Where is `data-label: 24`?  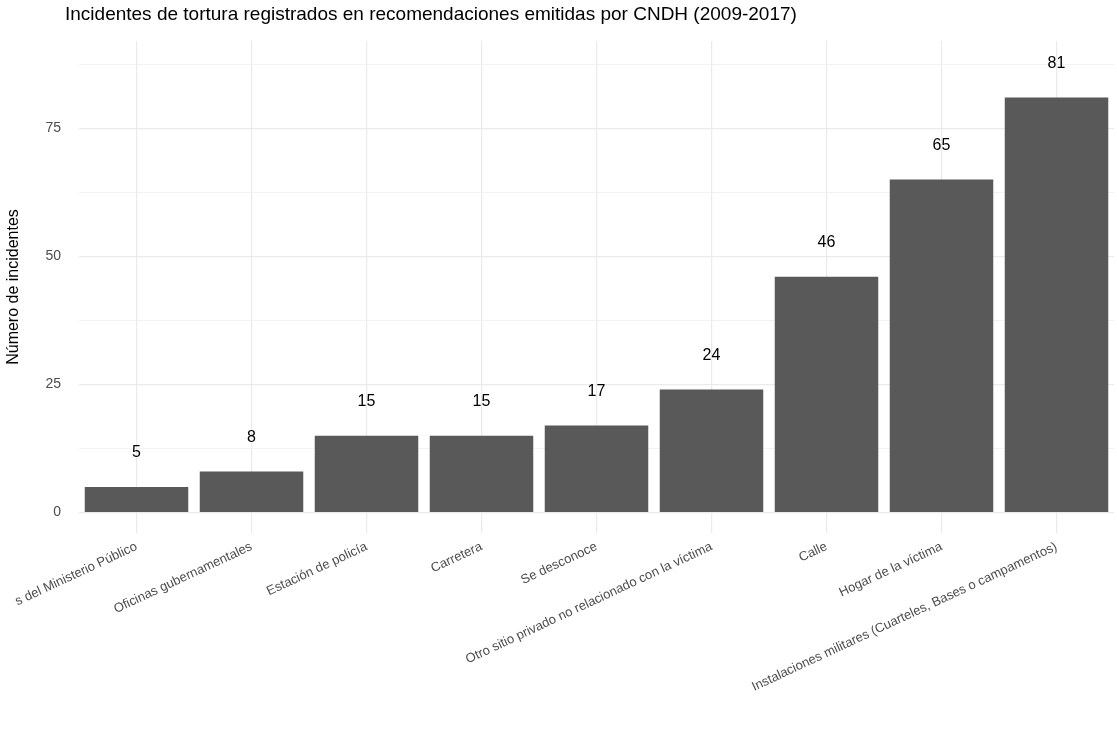 data-label: 24 is located at coordinates (711, 354).